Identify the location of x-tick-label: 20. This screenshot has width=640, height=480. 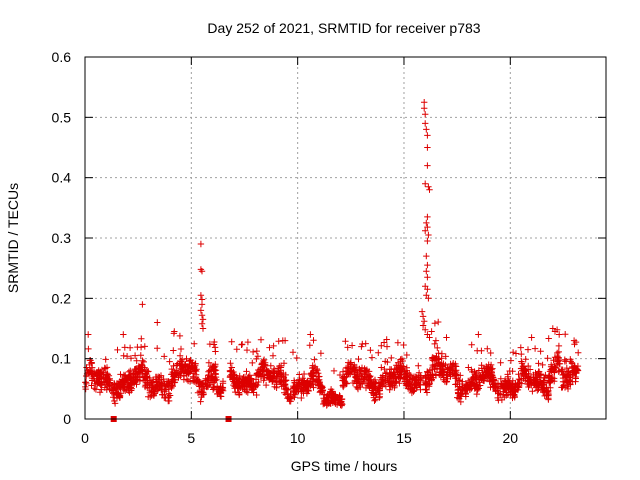
(511, 438).